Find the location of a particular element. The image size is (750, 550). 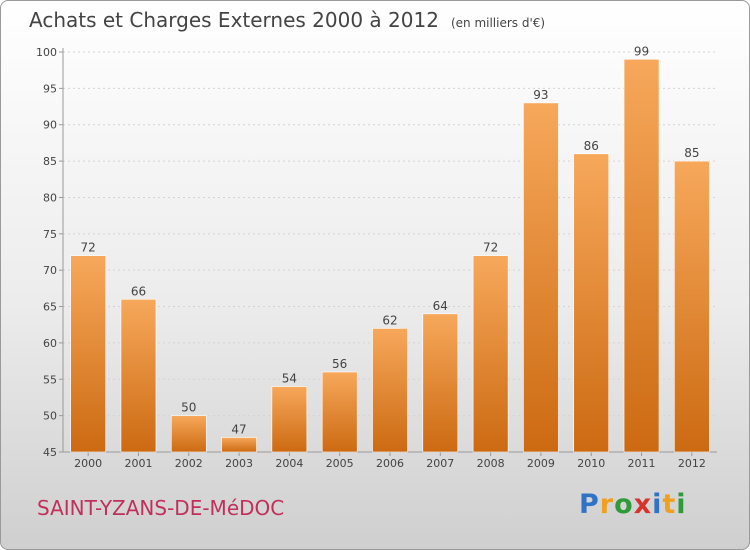

bar-2007 is located at coordinates (440, 383).